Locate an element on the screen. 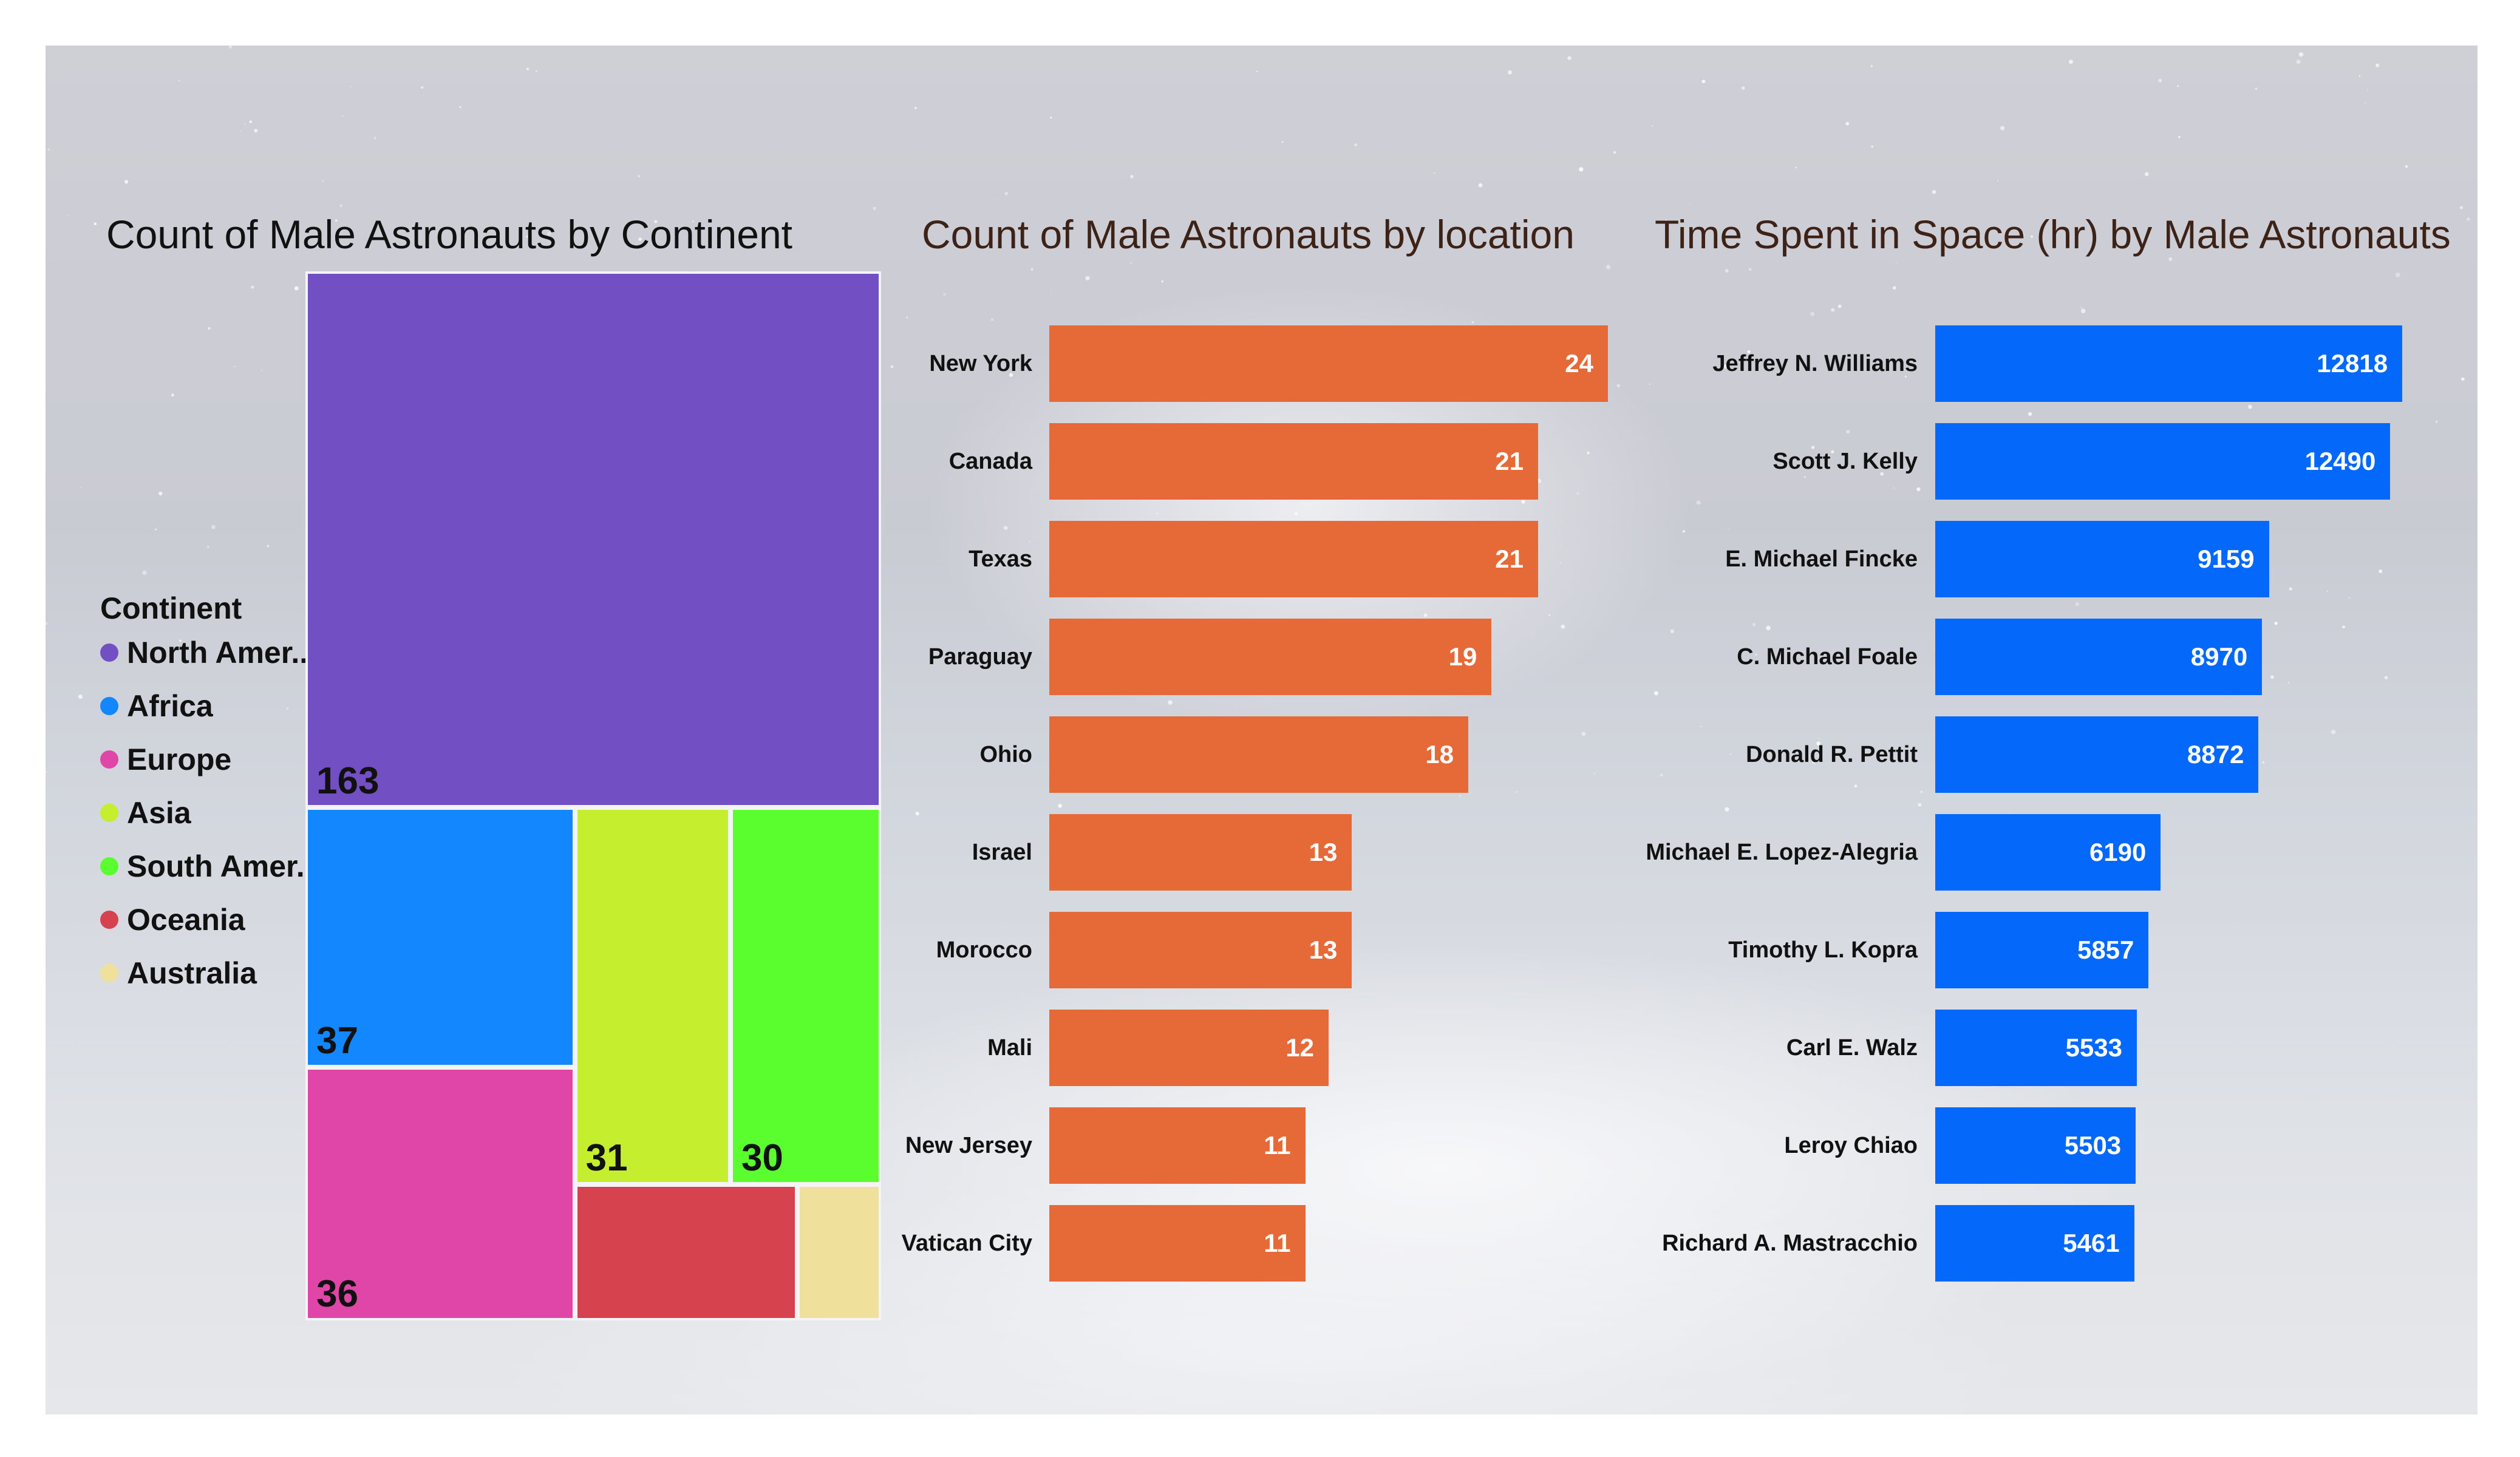  legend-label: Africa is located at coordinates (170, 706).